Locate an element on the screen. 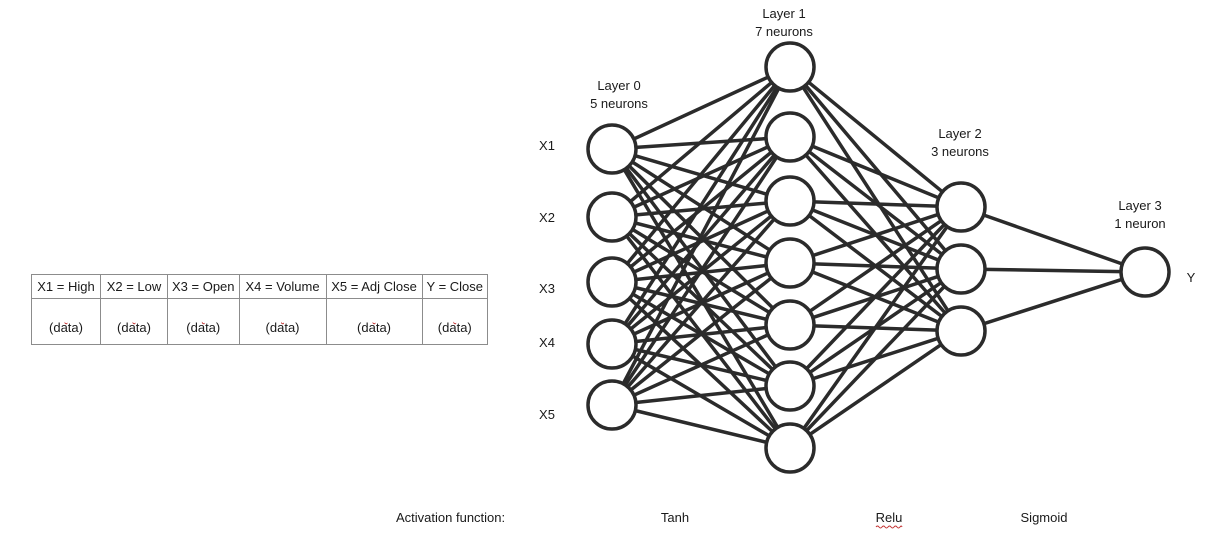  input-label-x3: X3 is located at coordinates (547, 288).